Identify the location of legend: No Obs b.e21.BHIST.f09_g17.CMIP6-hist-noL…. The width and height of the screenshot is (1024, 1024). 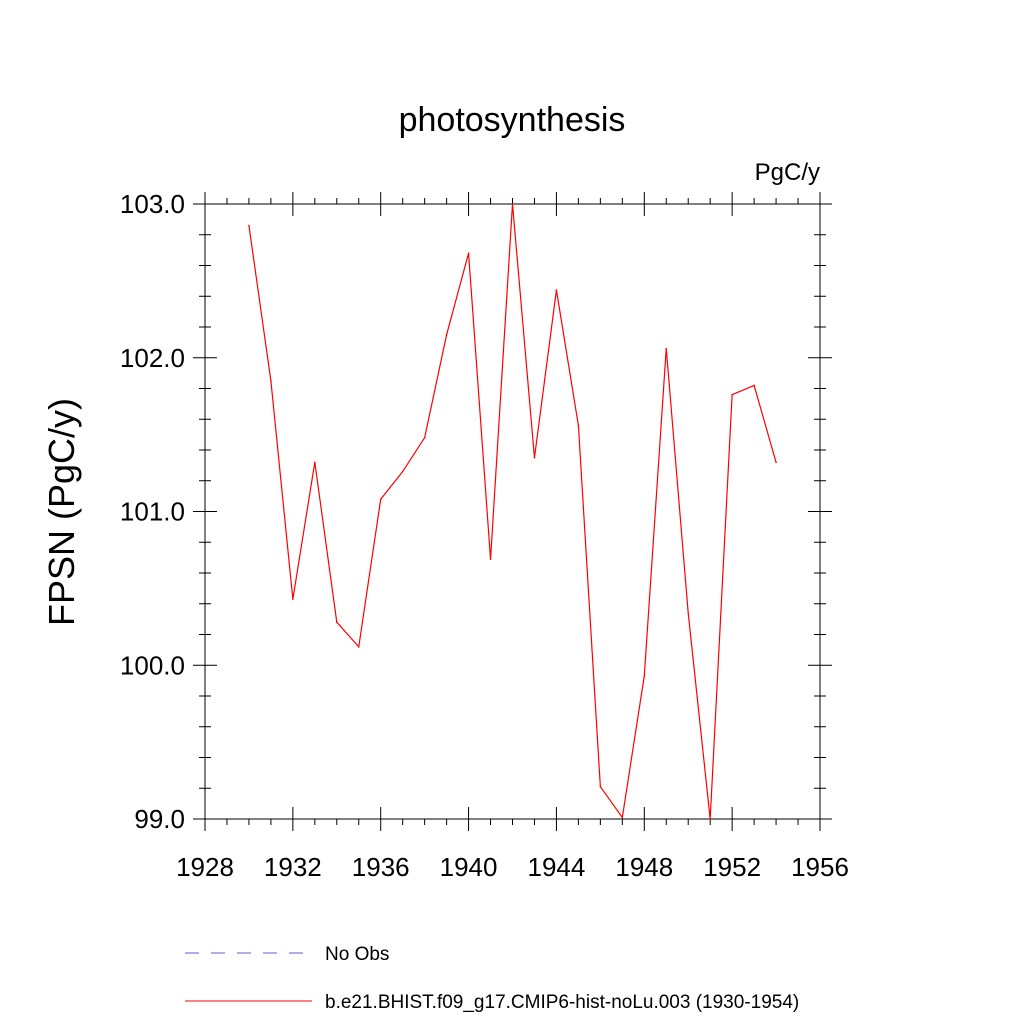
(492, 978).